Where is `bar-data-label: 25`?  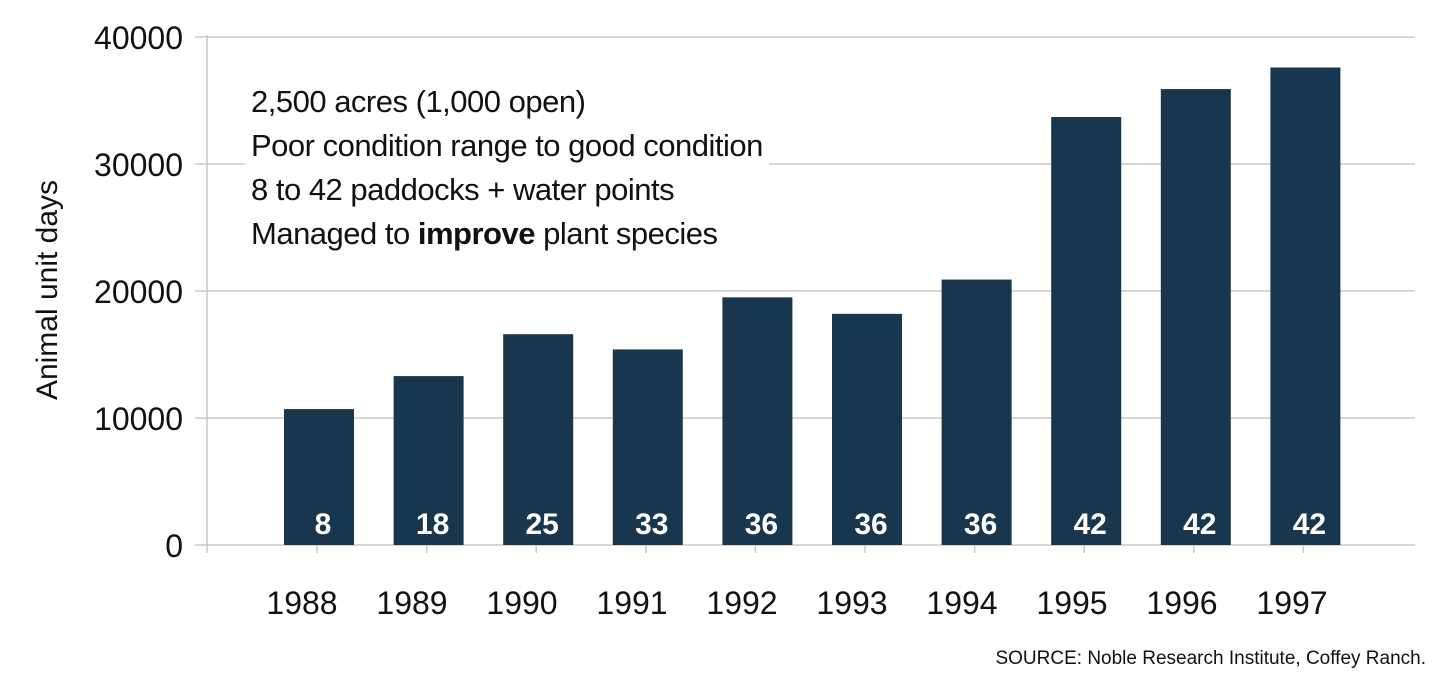
bar-data-label: 25 is located at coordinates (542, 524).